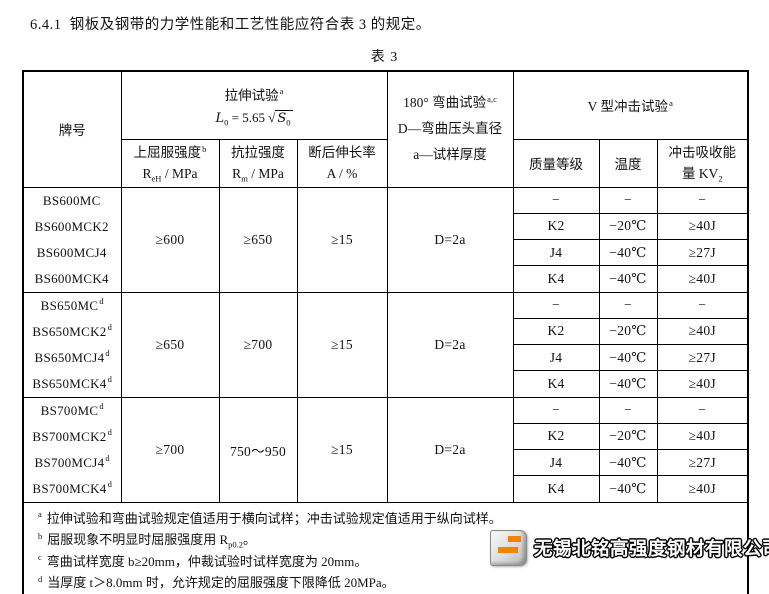  Describe the element at coordinates (258, 239) in the screenshot. I see `tensile-strength-cell: ≥650` at that location.